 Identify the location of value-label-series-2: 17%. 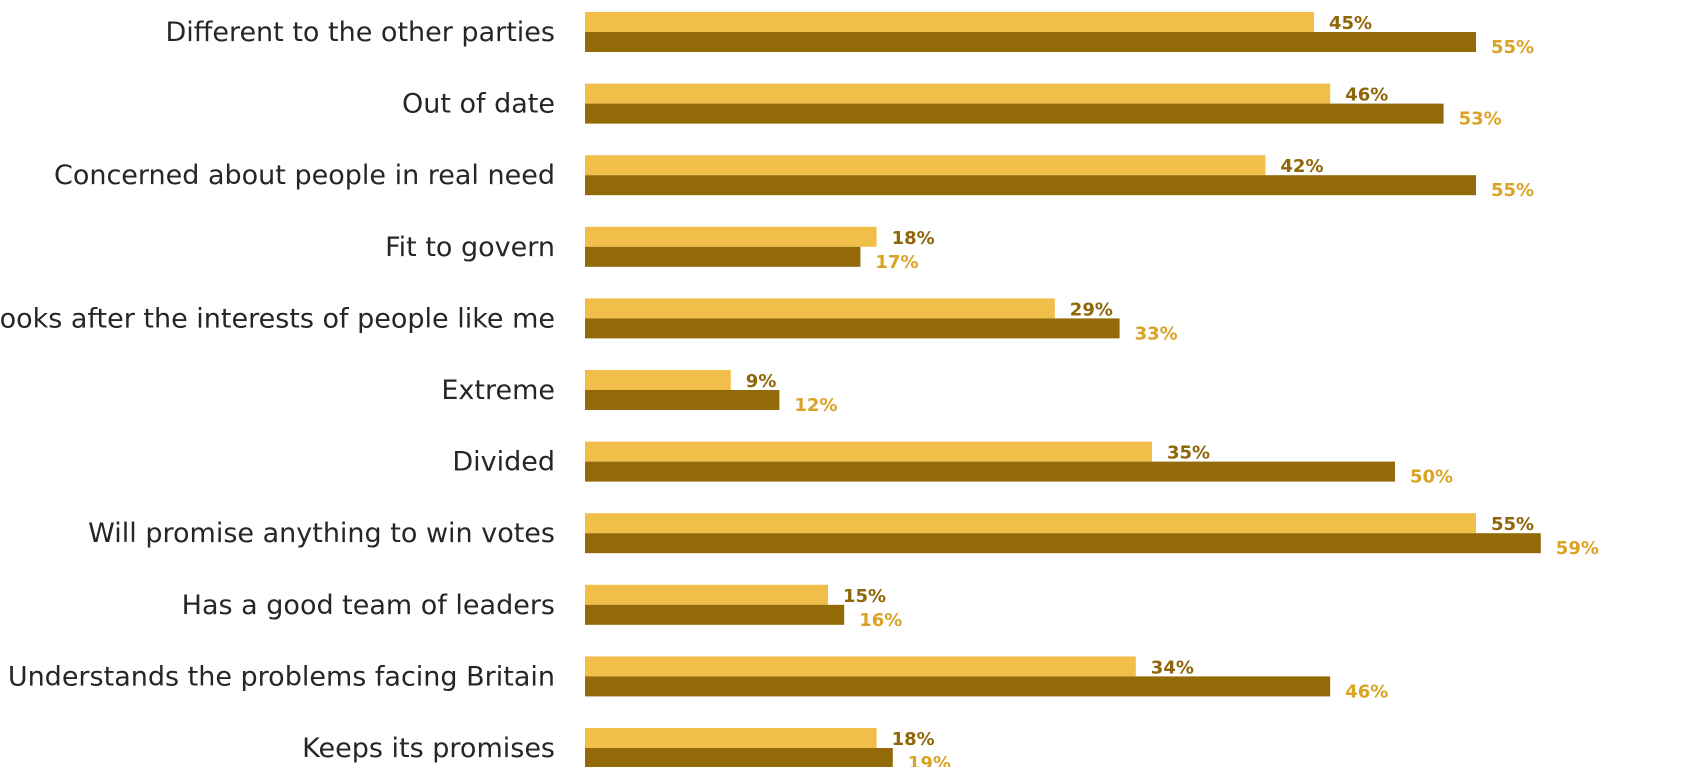
(896, 262).